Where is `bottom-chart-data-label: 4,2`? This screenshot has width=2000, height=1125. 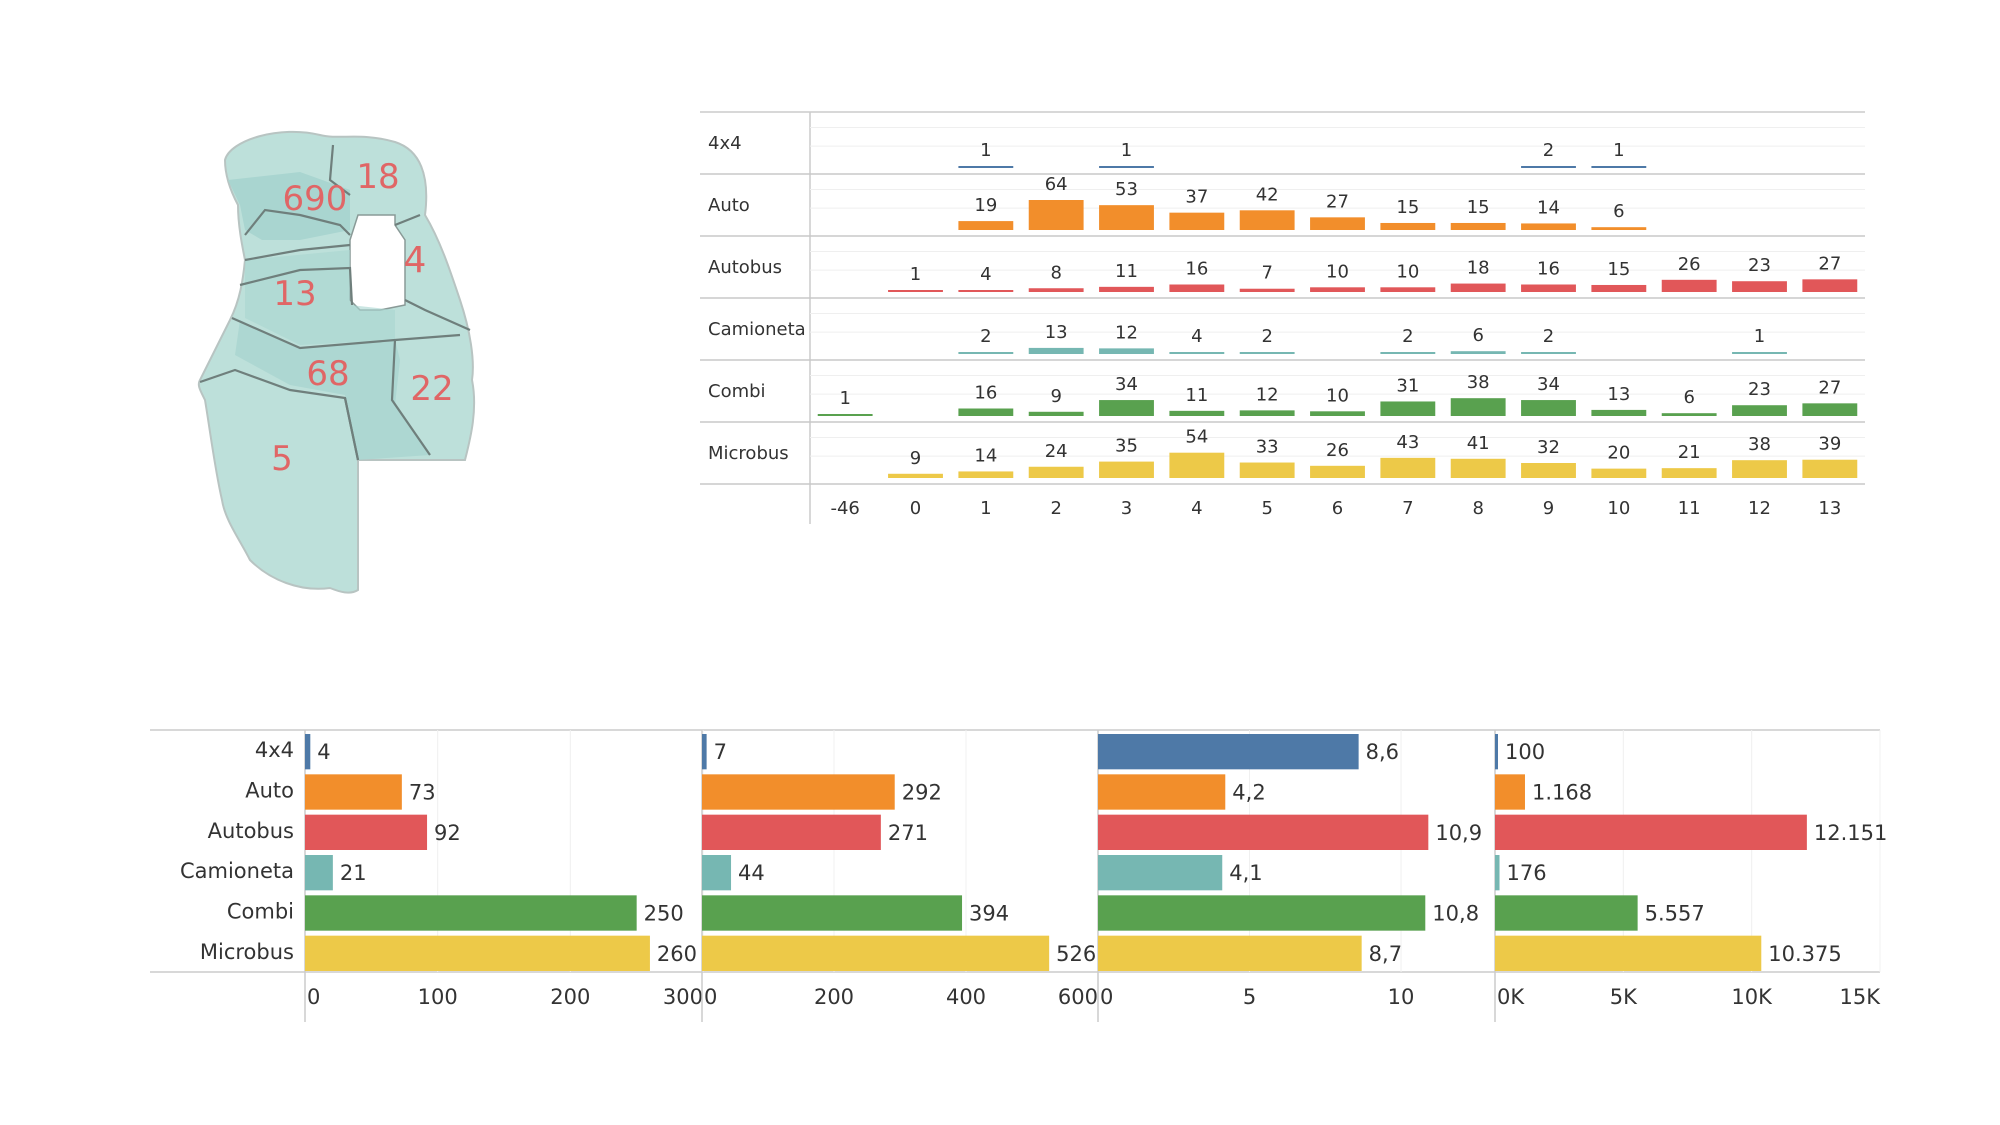 bottom-chart-data-label: 4,2 is located at coordinates (1248, 793).